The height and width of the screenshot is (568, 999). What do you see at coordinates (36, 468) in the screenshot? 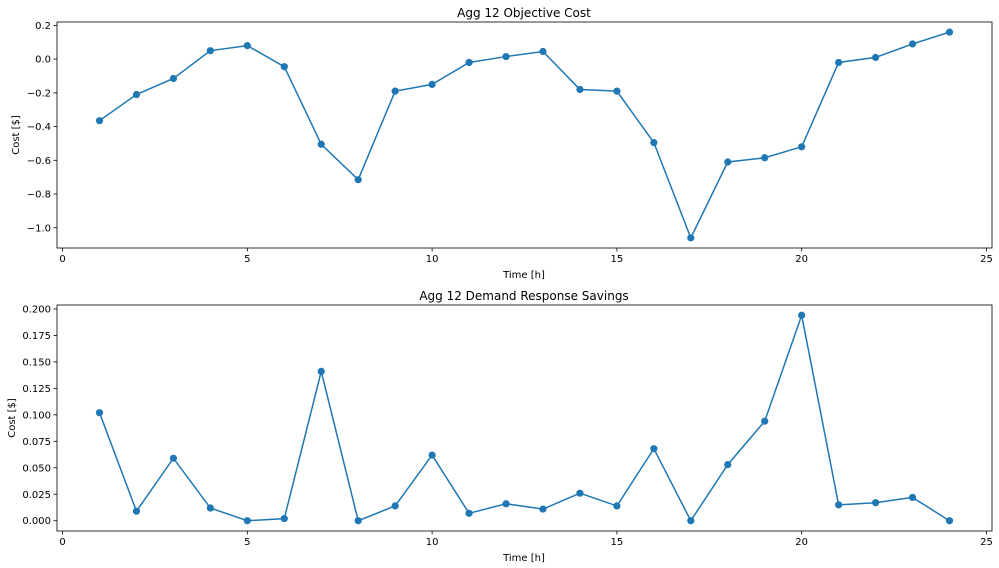
I see `y-tick-label: 0.050` at bounding box center [36, 468].